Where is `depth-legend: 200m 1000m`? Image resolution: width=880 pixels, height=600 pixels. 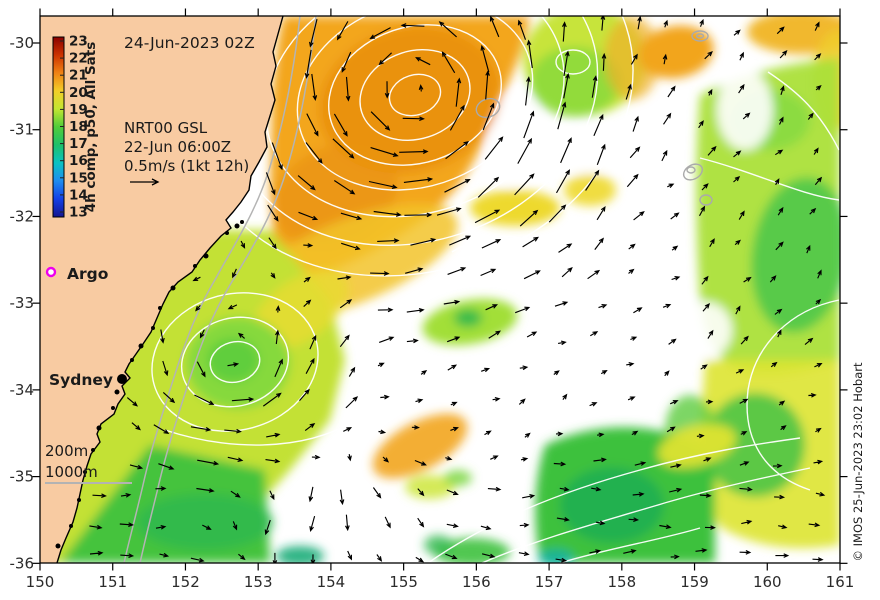 depth-legend: 200m 1000m is located at coordinates (88, 463).